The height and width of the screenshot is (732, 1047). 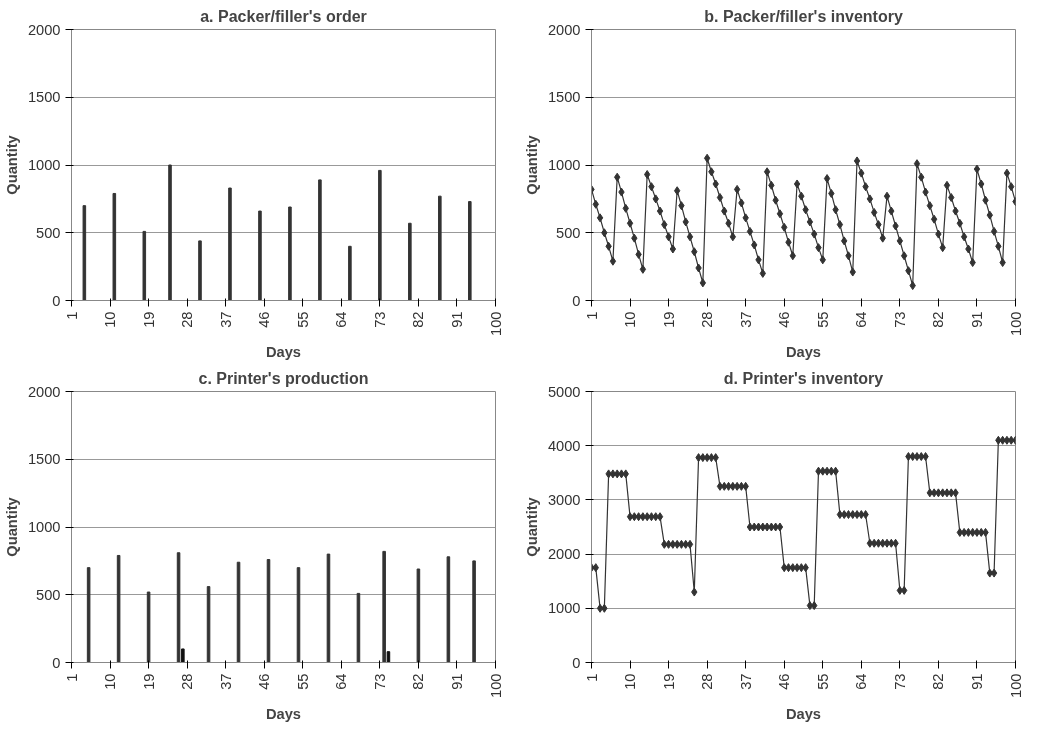 I want to click on chart-title: c. Printer's production, so click(x=283, y=378).